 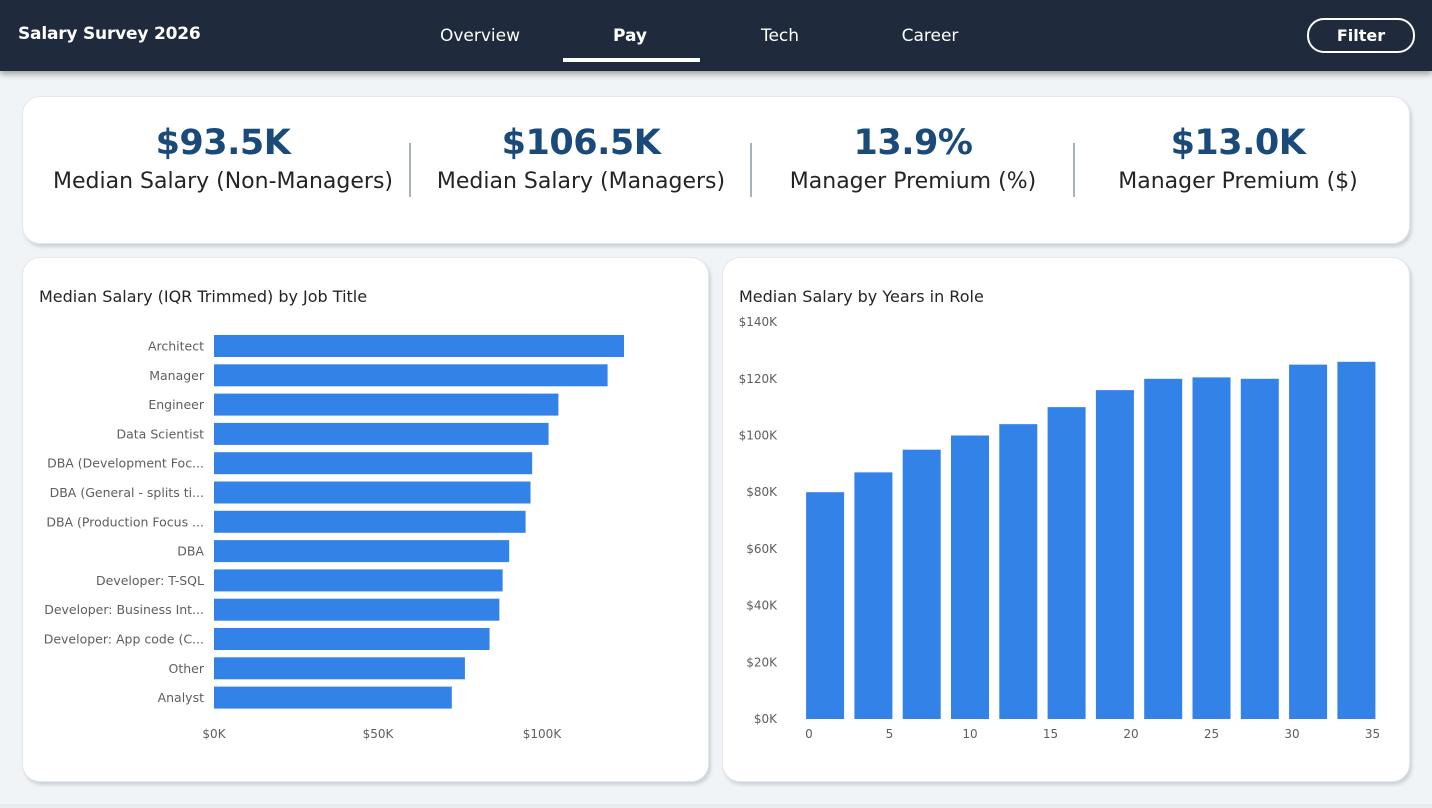 I want to click on active-tab-indicator, so click(x=631, y=60).